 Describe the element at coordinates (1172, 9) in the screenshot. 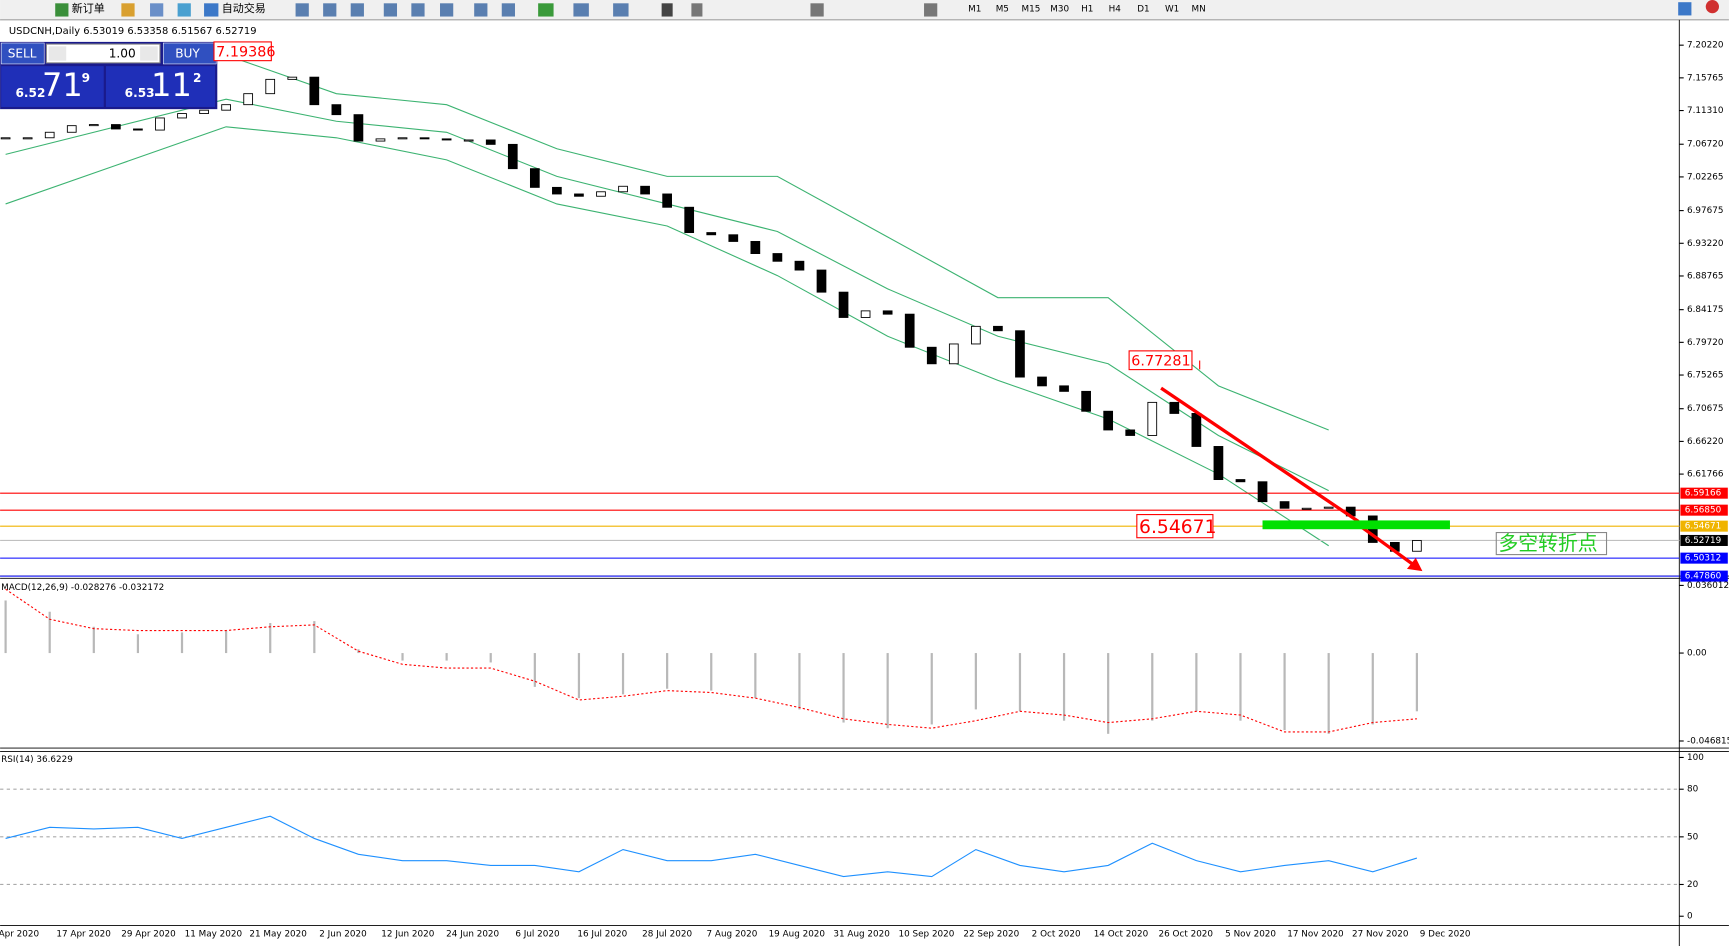

I see `timeframe-button: W1` at that location.